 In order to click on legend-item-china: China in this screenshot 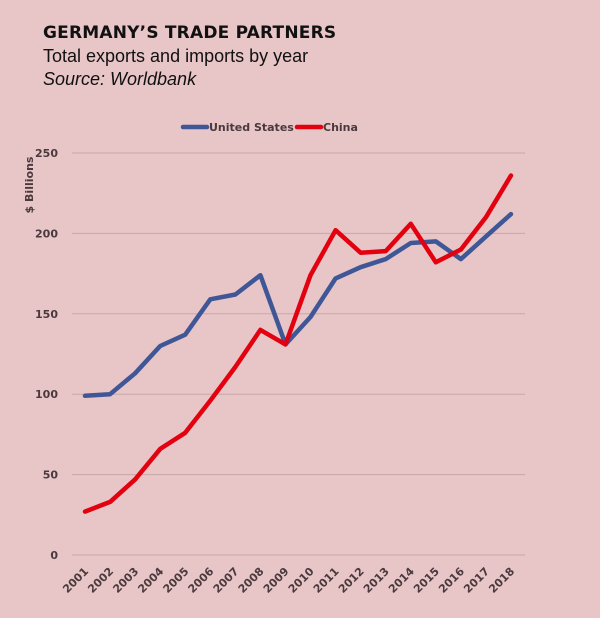, I will do `click(326, 127)`.